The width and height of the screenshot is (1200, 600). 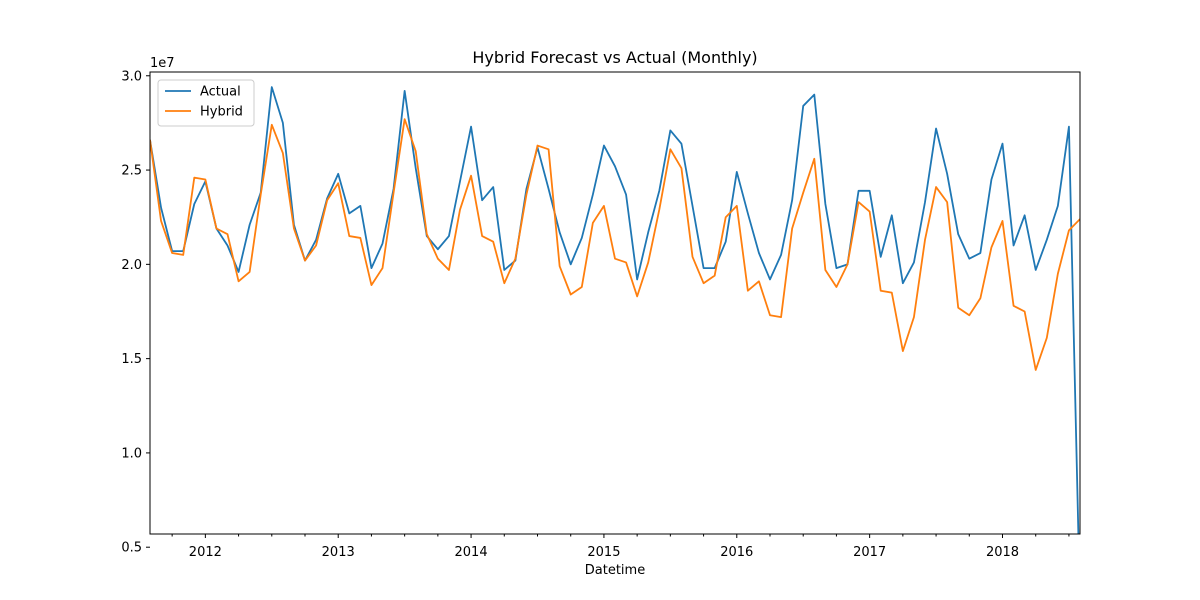 I want to click on y-tick-label: 0.5, so click(x=131, y=548).